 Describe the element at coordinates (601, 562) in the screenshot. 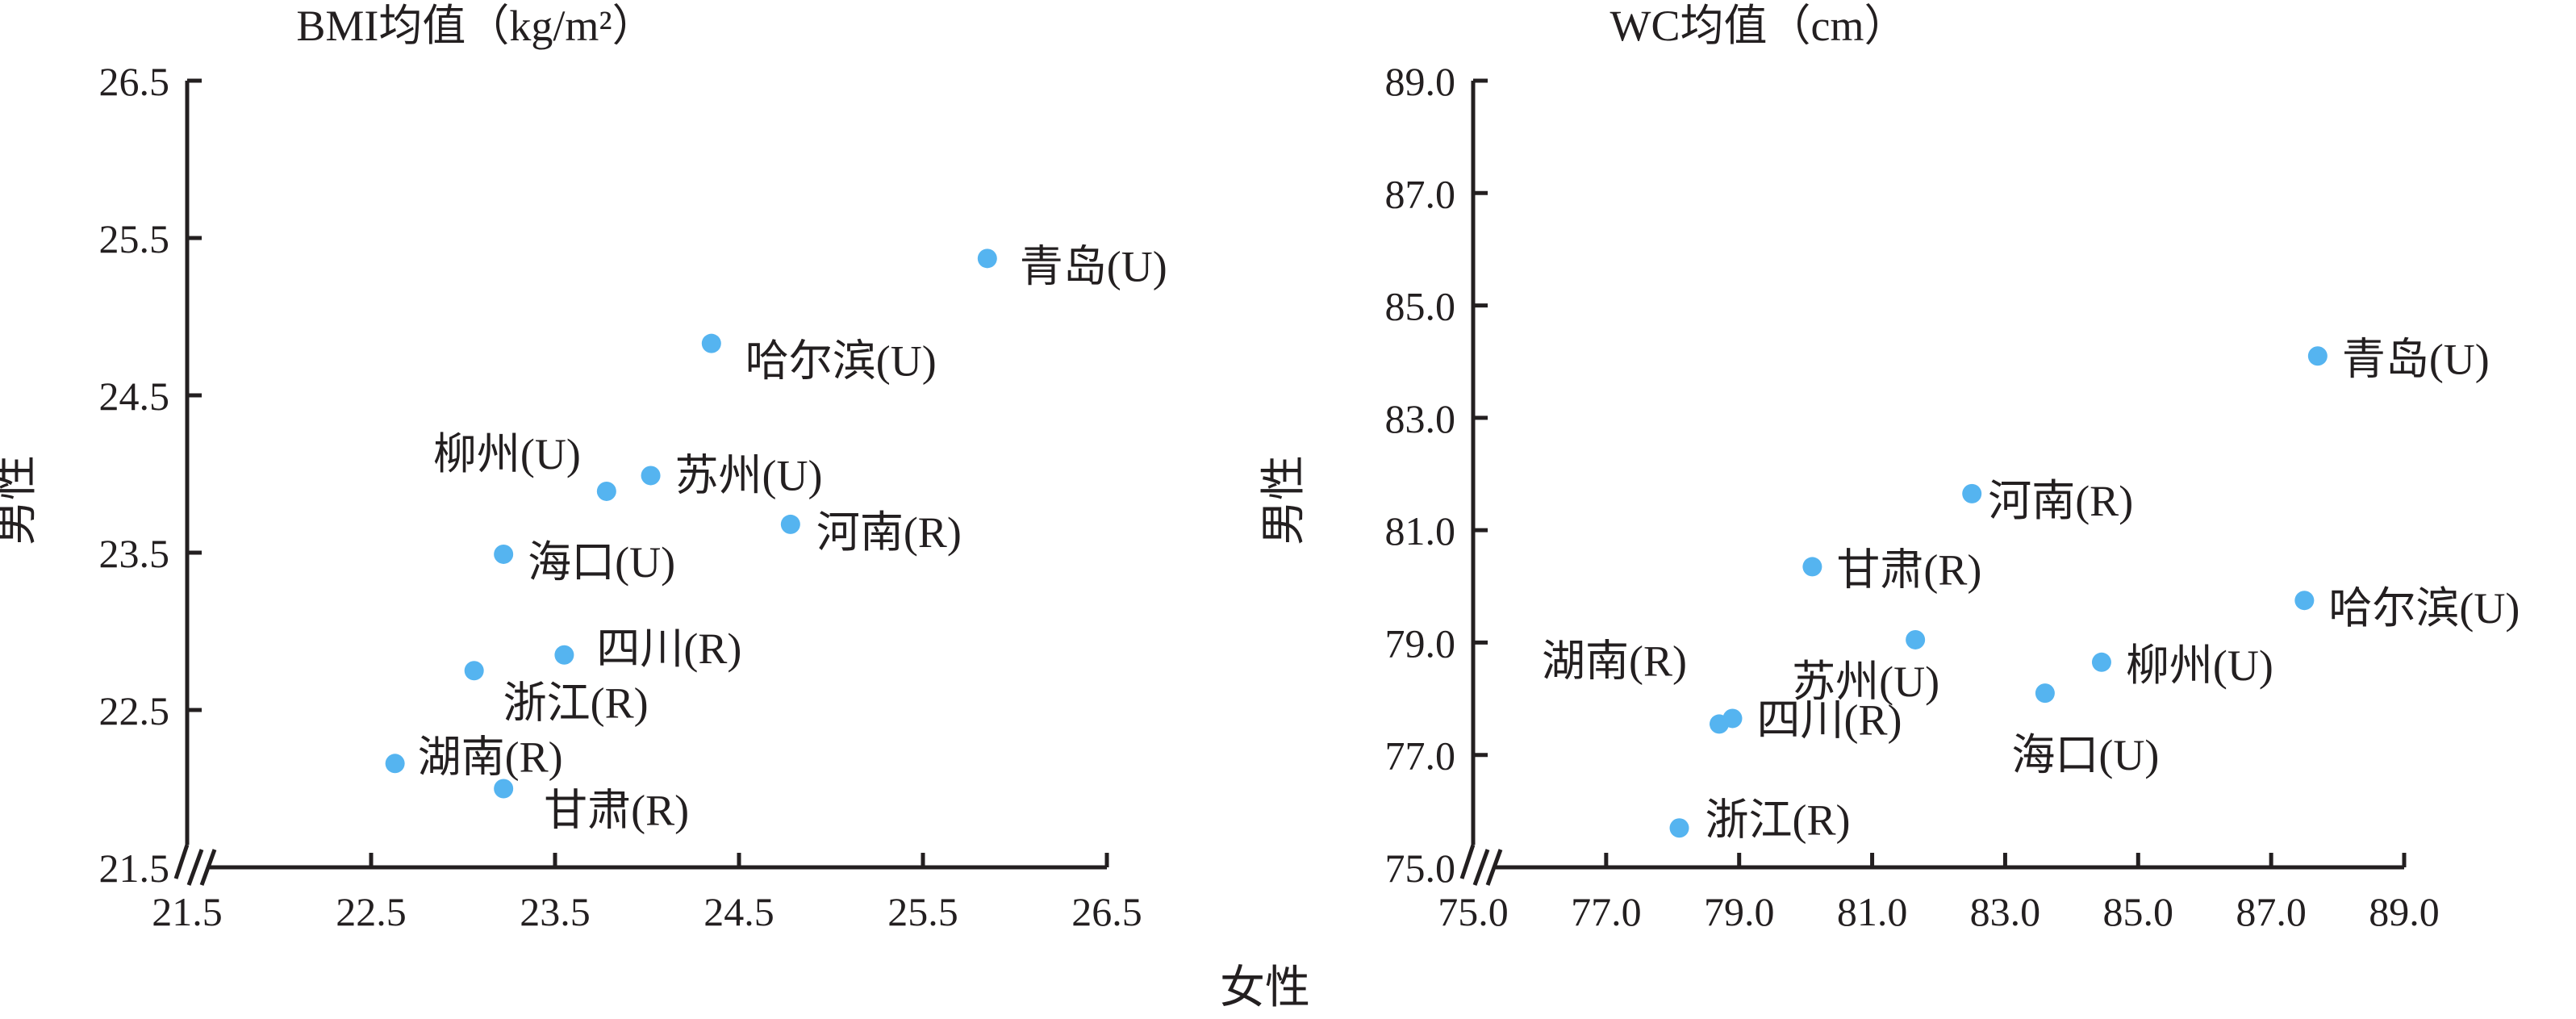

I see `bmi-point-label: 海口(U)` at that location.